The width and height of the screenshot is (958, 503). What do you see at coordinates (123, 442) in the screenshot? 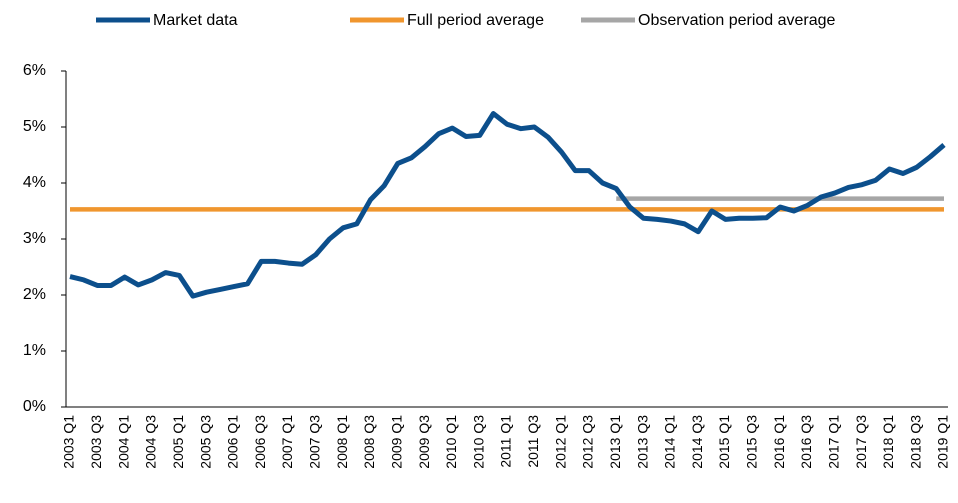
I see `x-tick-label: 2004 Q1` at bounding box center [123, 442].